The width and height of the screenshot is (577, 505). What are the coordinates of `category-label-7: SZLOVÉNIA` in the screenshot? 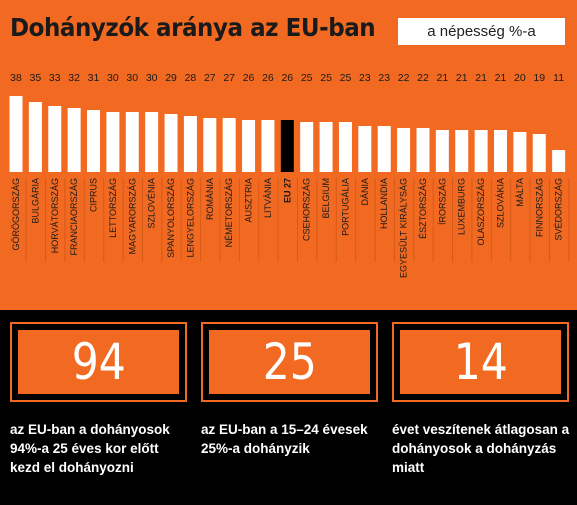 It's located at (152, 203).